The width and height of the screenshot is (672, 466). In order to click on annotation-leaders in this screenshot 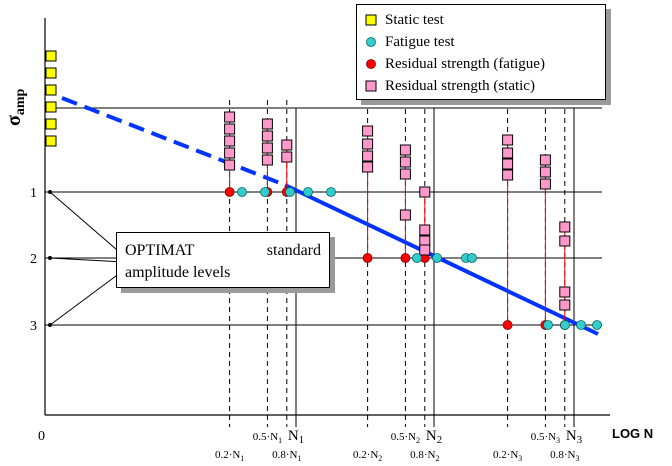, I will do `click(87, 258)`.